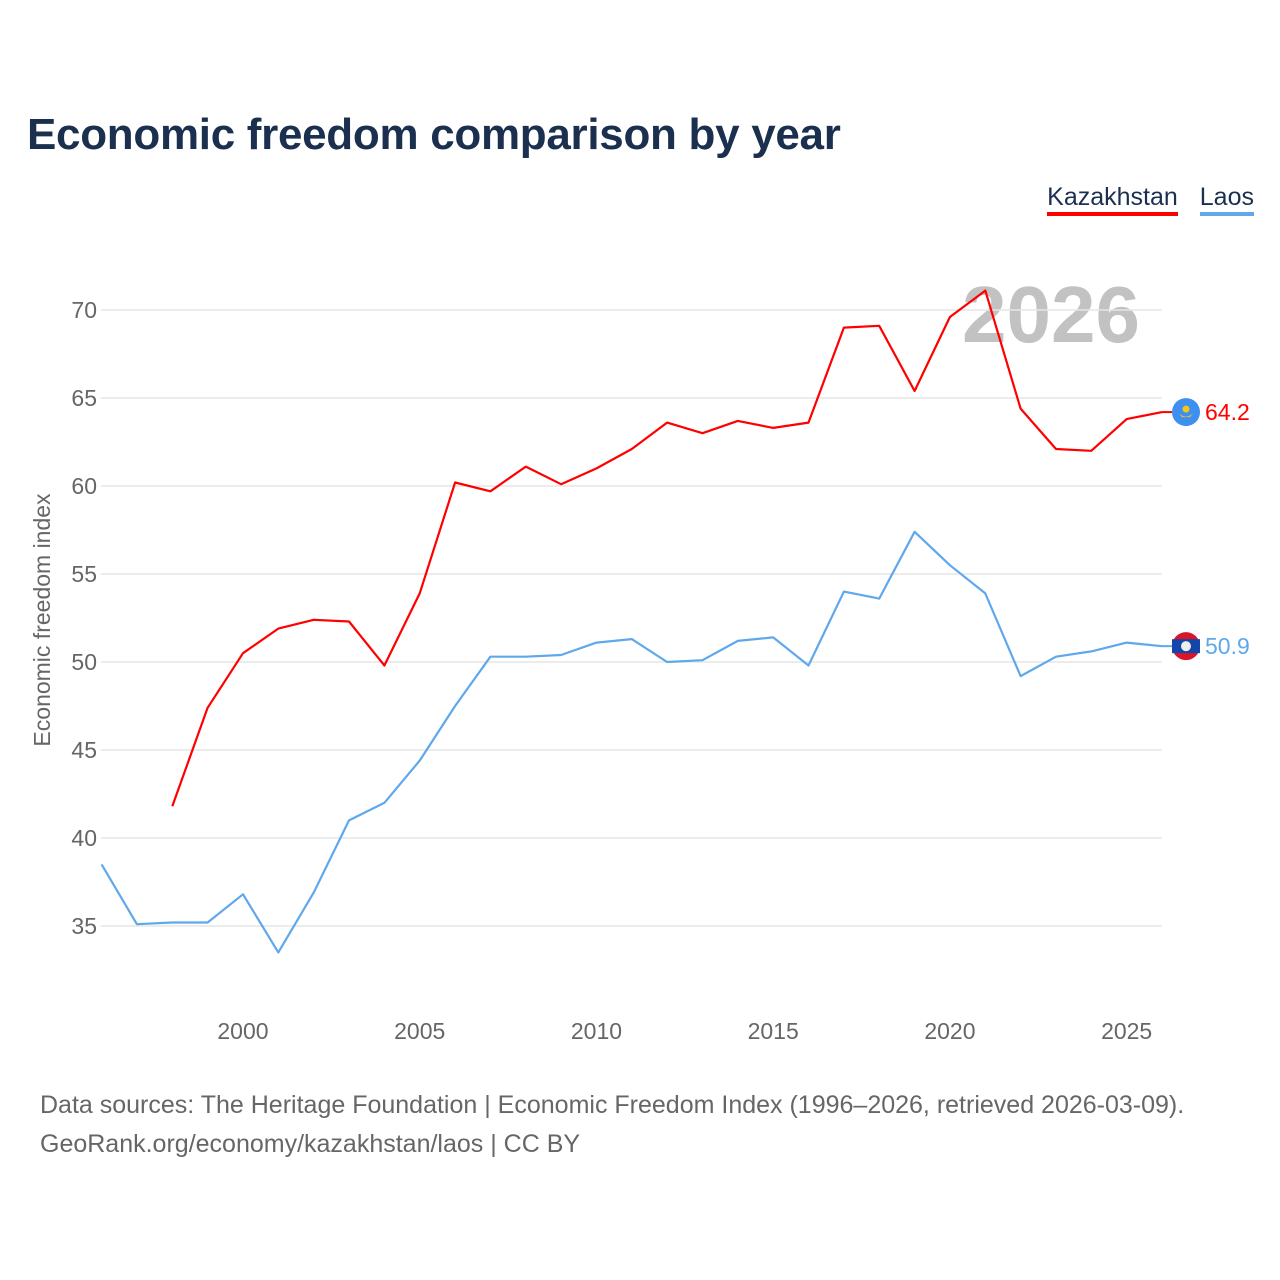  What do you see at coordinates (1186, 409) in the screenshot?
I see `flag-sun` at bounding box center [1186, 409].